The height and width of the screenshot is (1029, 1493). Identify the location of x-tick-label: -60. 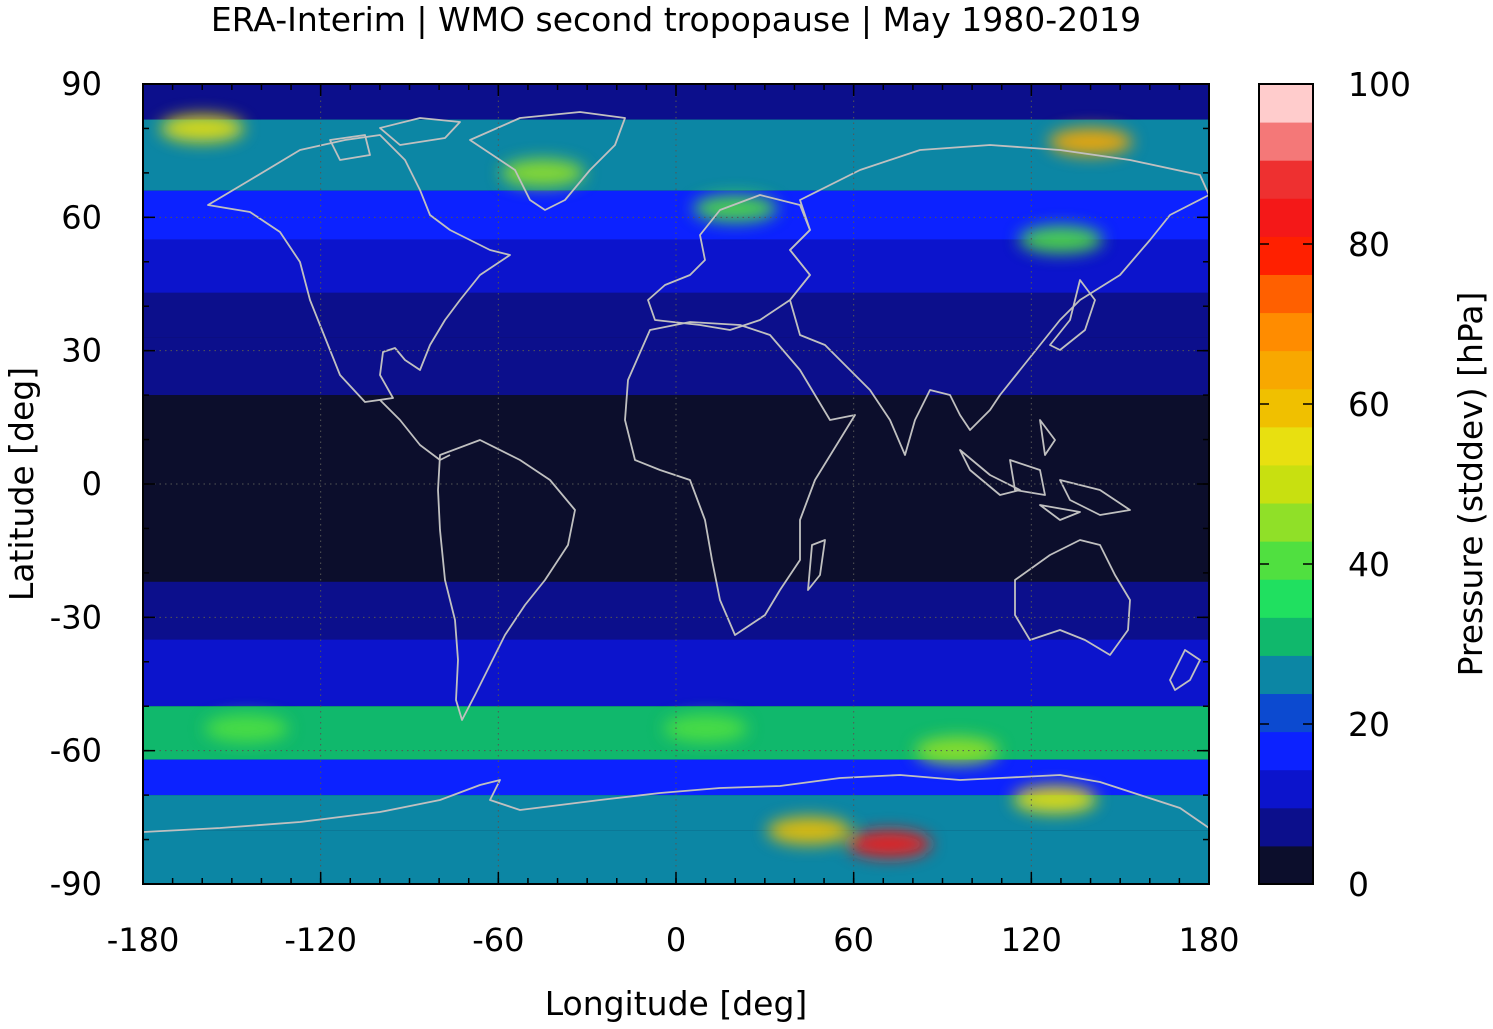
(498, 940).